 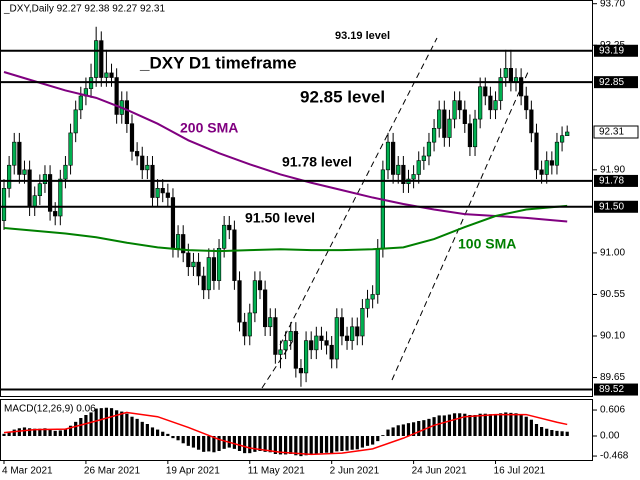 What do you see at coordinates (612, 294) in the screenshot?
I see `y-tick-label: 90.55` at bounding box center [612, 294].